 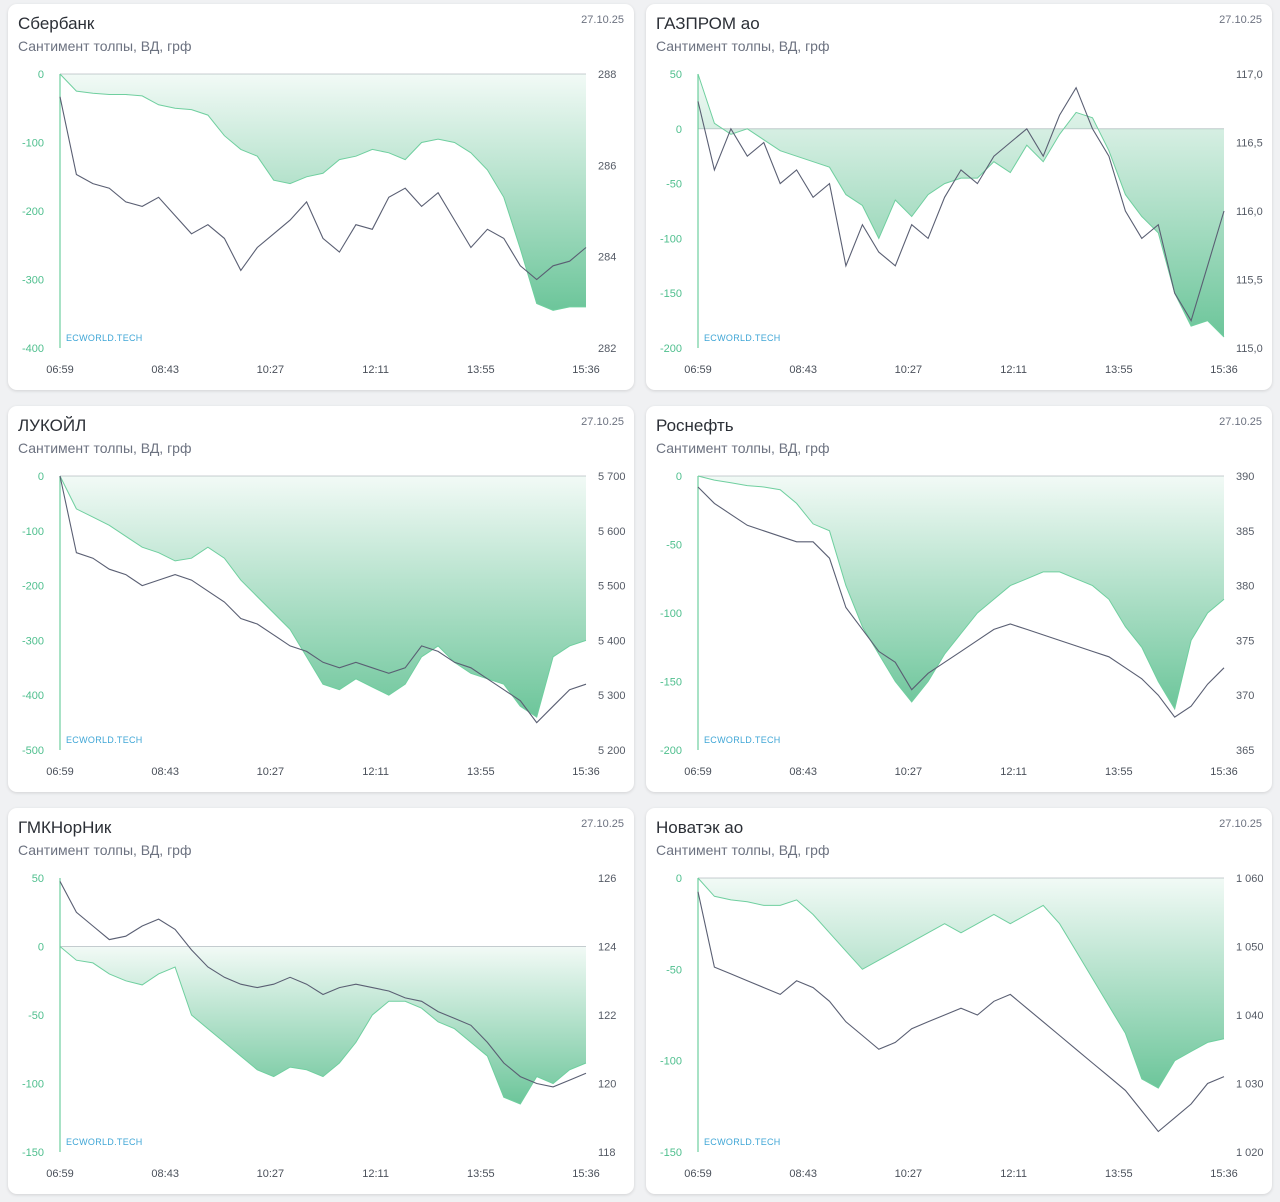 What do you see at coordinates (612, 477) in the screenshot?
I see `y-right-tick: 5 700` at bounding box center [612, 477].